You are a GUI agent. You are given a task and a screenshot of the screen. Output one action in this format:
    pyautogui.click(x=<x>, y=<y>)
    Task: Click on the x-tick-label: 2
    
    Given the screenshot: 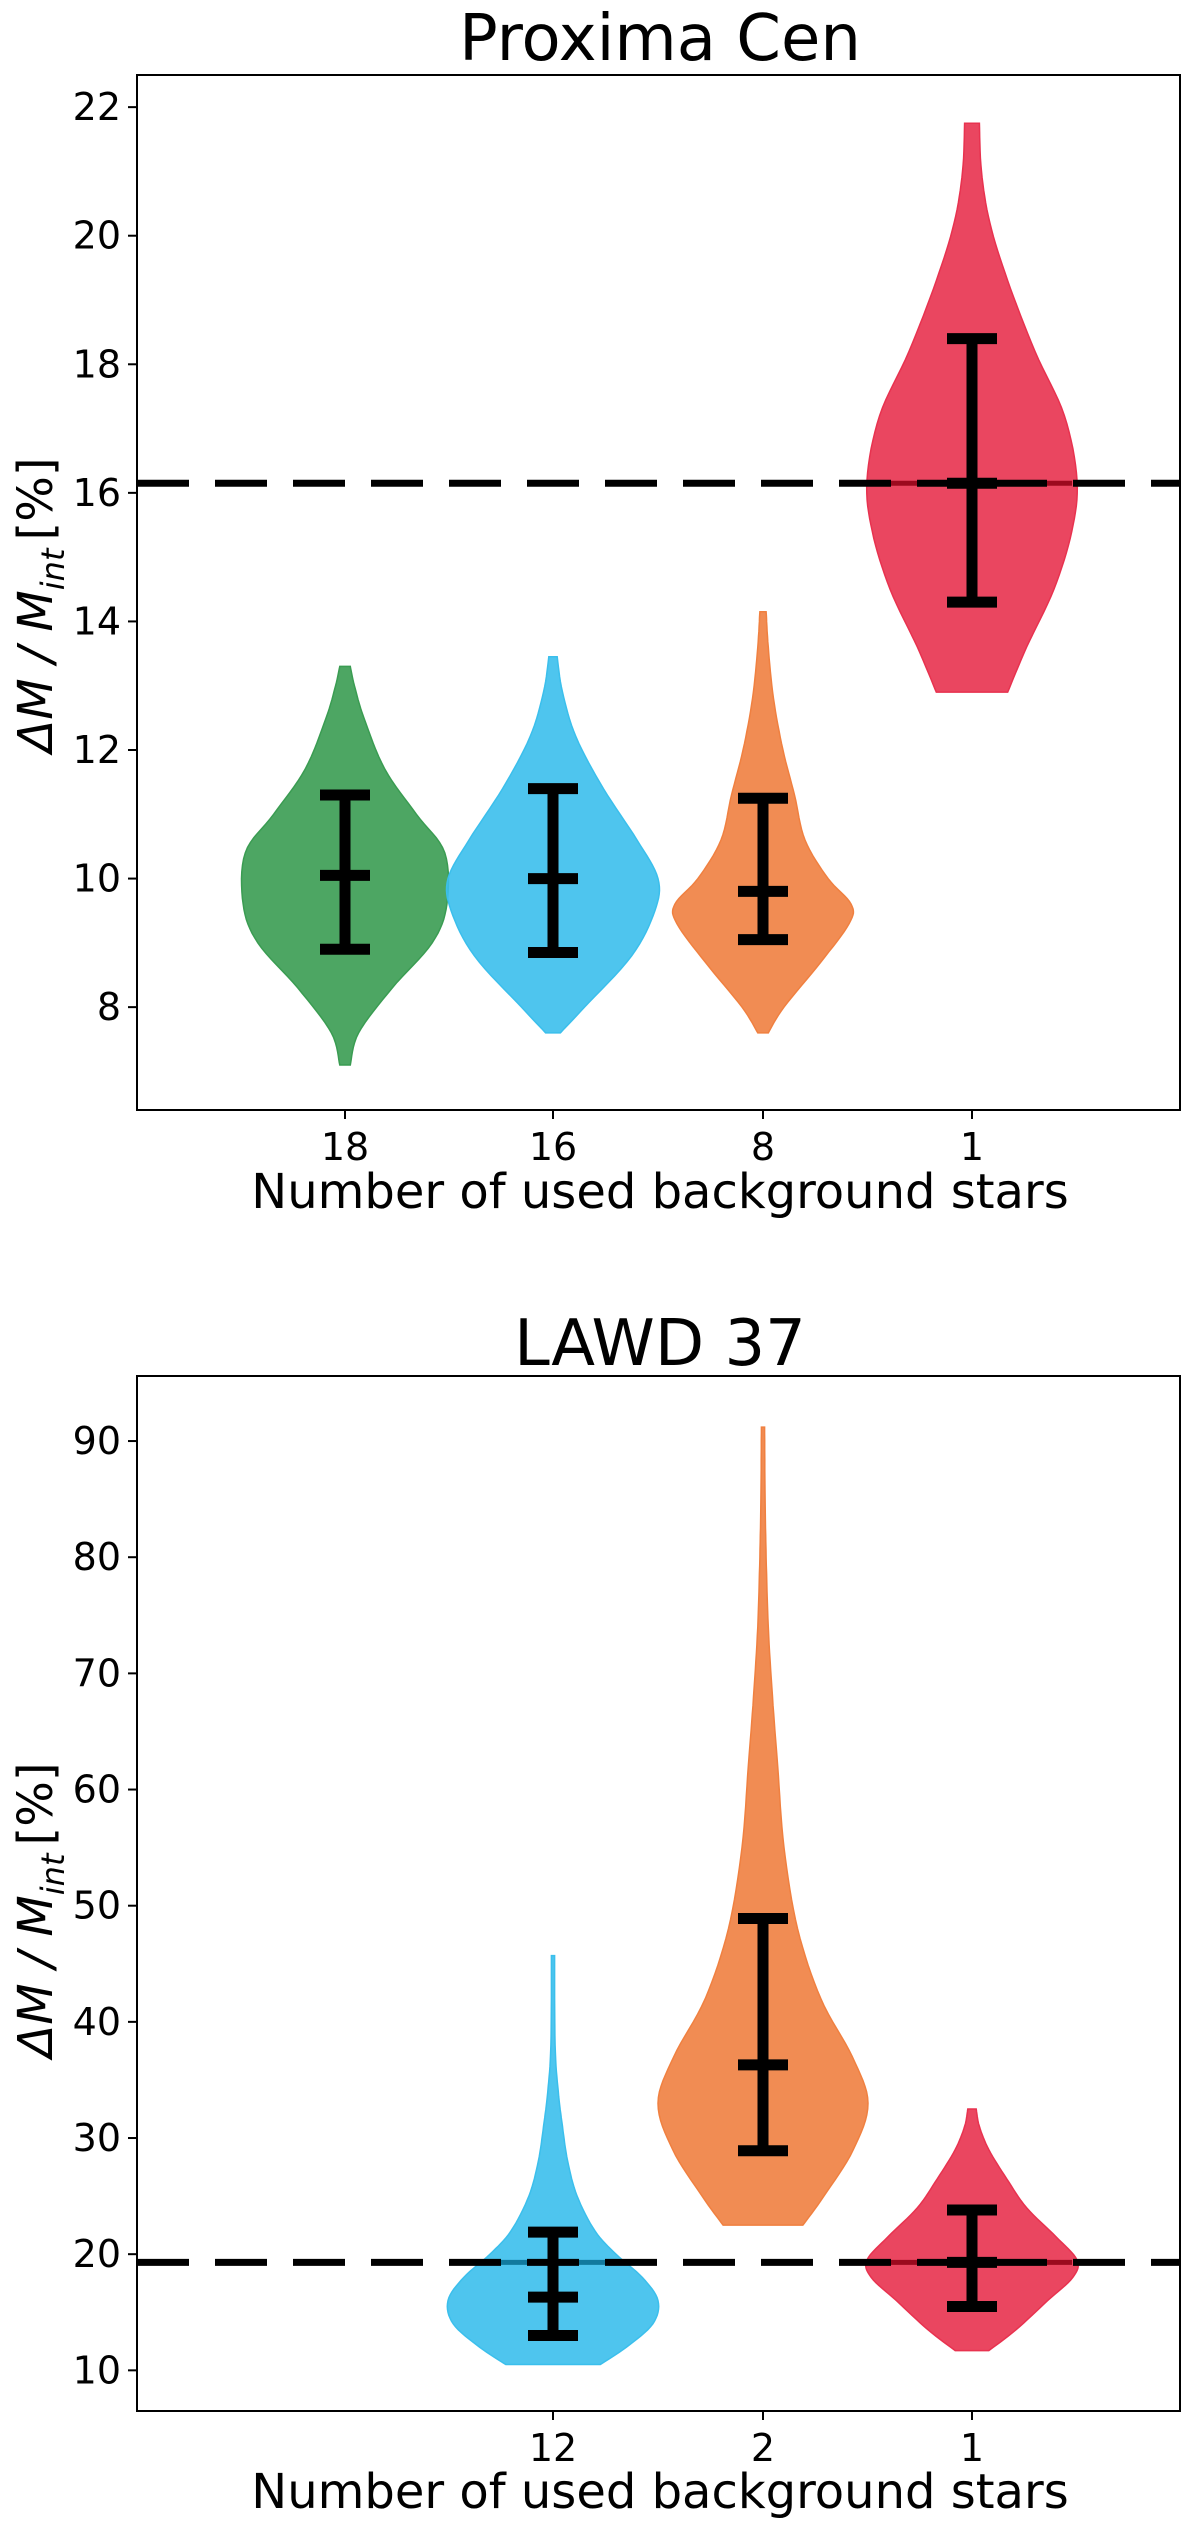 What is the action you would take?
    pyautogui.click(x=763, y=2448)
    